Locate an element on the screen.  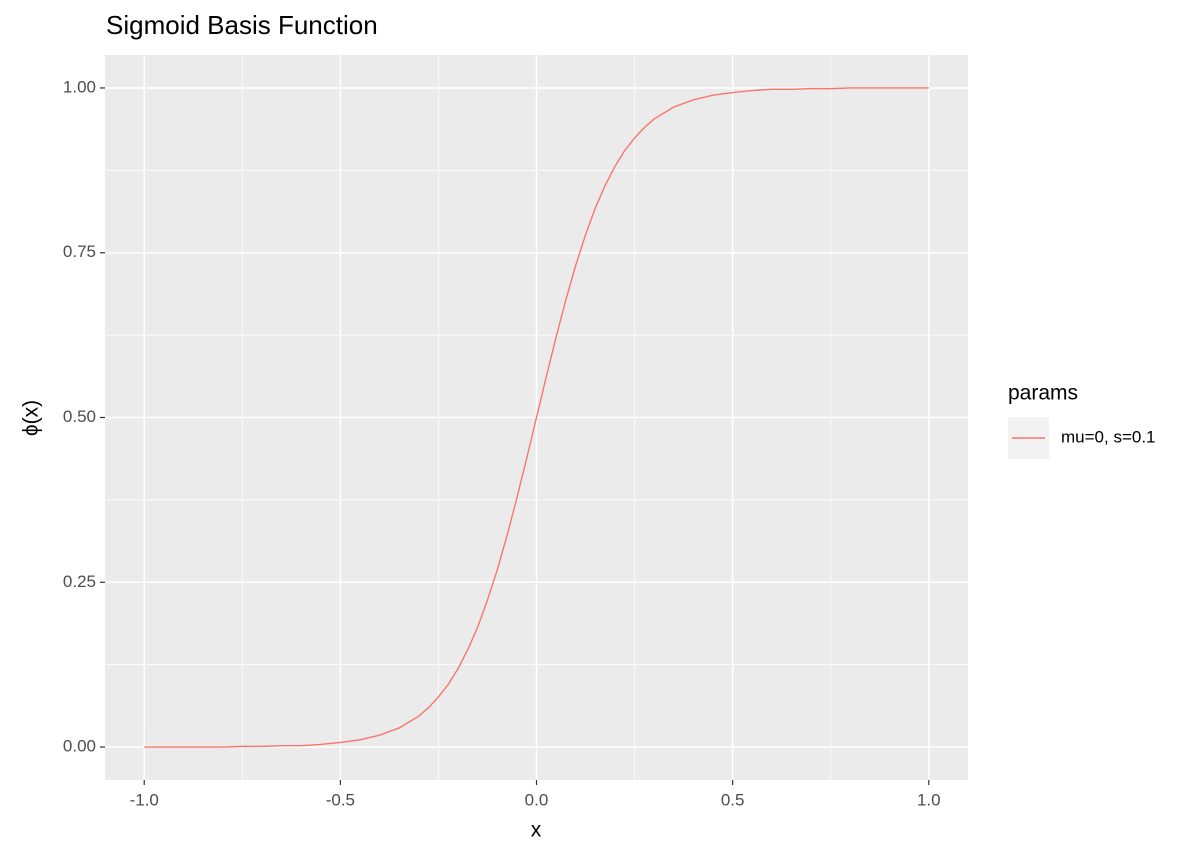
legend-title: params is located at coordinates (1043, 393).